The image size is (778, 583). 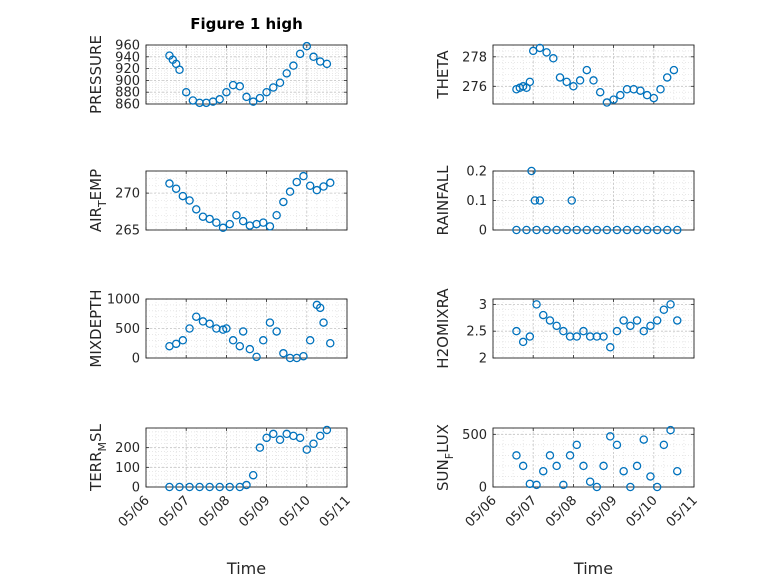 What do you see at coordinates (561, 511) in the screenshot?
I see `x-tick-label: 05/08` at bounding box center [561, 511].